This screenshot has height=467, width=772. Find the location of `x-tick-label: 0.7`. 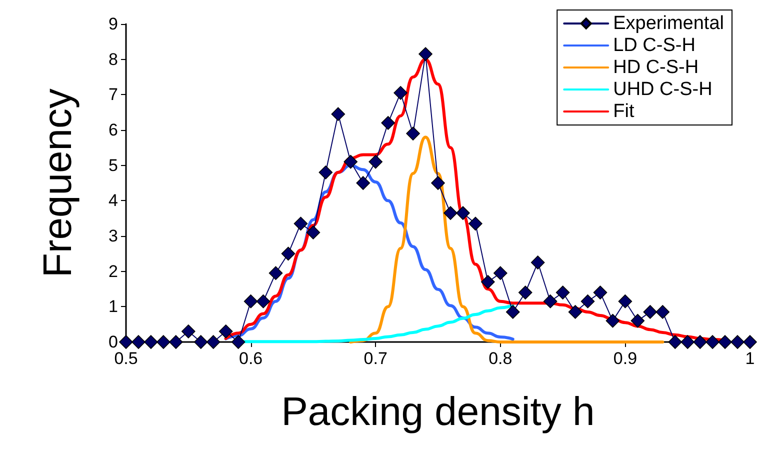

x-tick-label: 0.7 is located at coordinates (376, 358).